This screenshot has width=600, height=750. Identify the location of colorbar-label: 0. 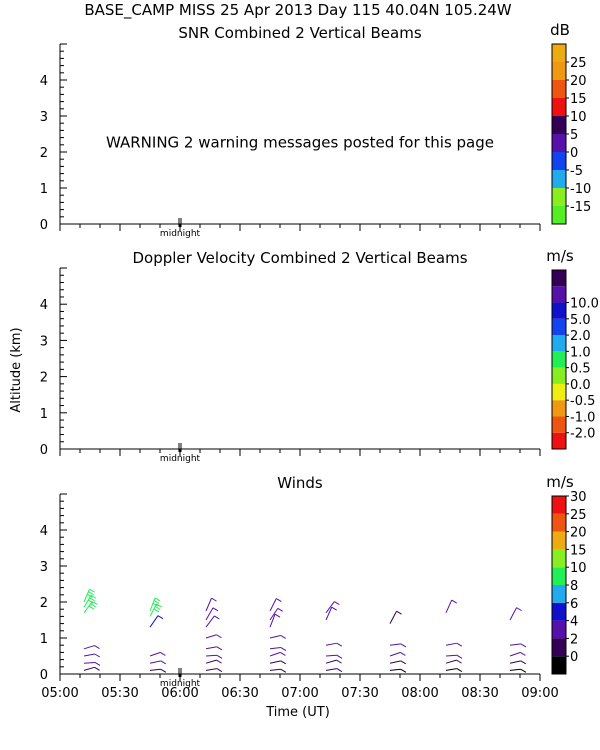
(574, 657).